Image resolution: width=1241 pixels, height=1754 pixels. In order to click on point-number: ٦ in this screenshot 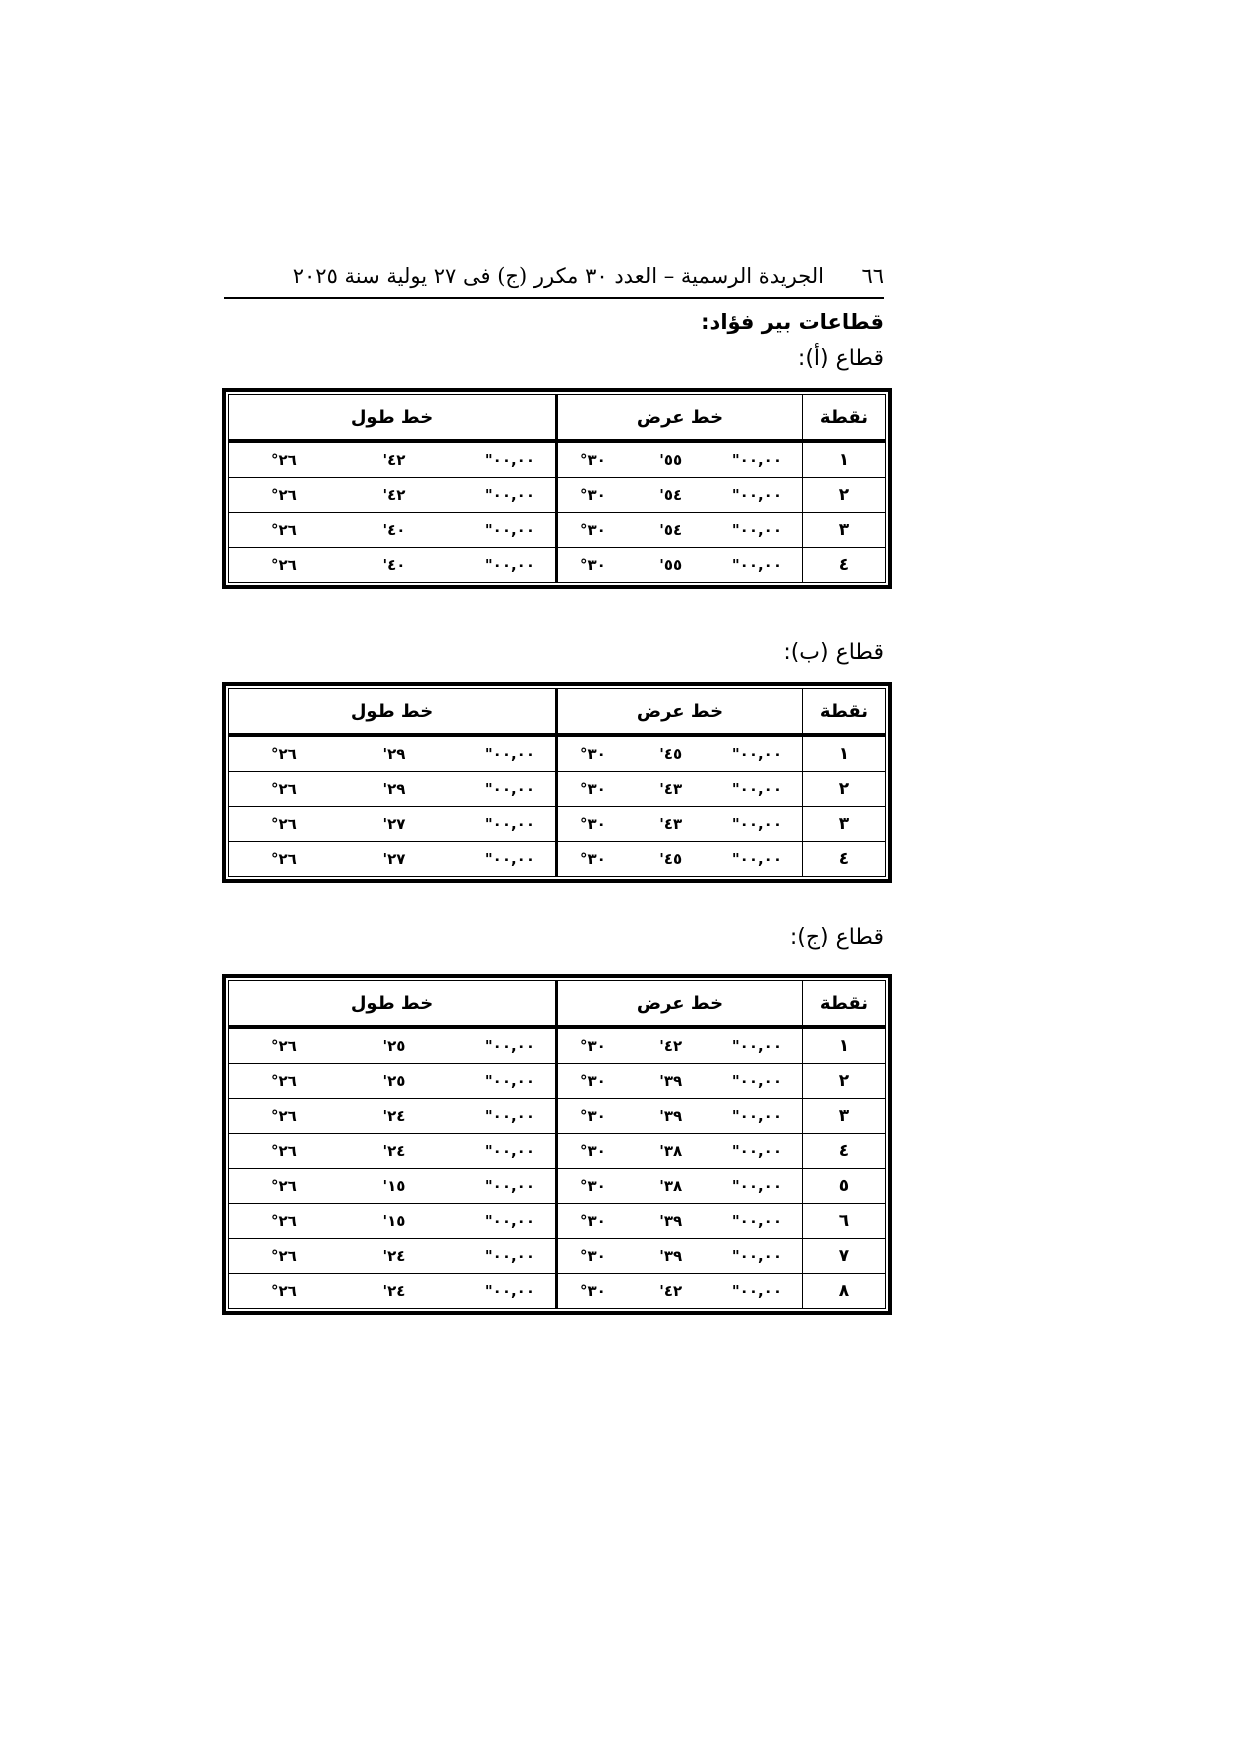, I will do `click(844, 1221)`.